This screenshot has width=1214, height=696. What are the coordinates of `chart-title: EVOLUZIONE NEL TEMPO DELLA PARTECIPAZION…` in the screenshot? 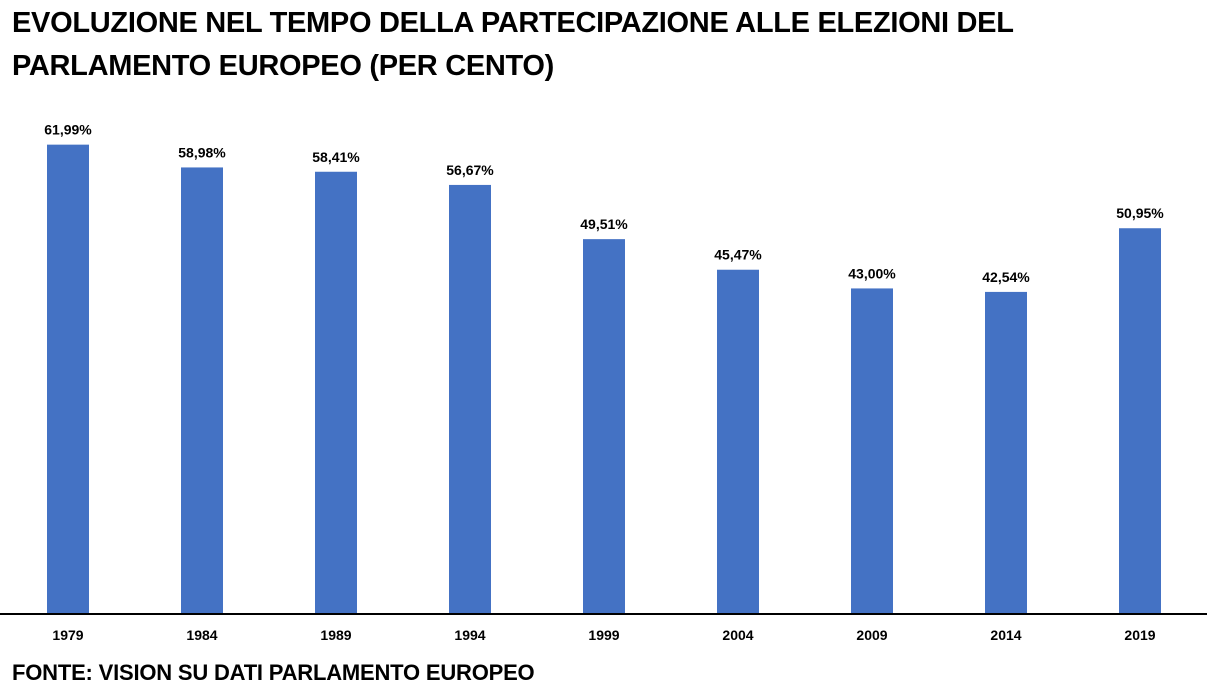 It's located at (607, 45).